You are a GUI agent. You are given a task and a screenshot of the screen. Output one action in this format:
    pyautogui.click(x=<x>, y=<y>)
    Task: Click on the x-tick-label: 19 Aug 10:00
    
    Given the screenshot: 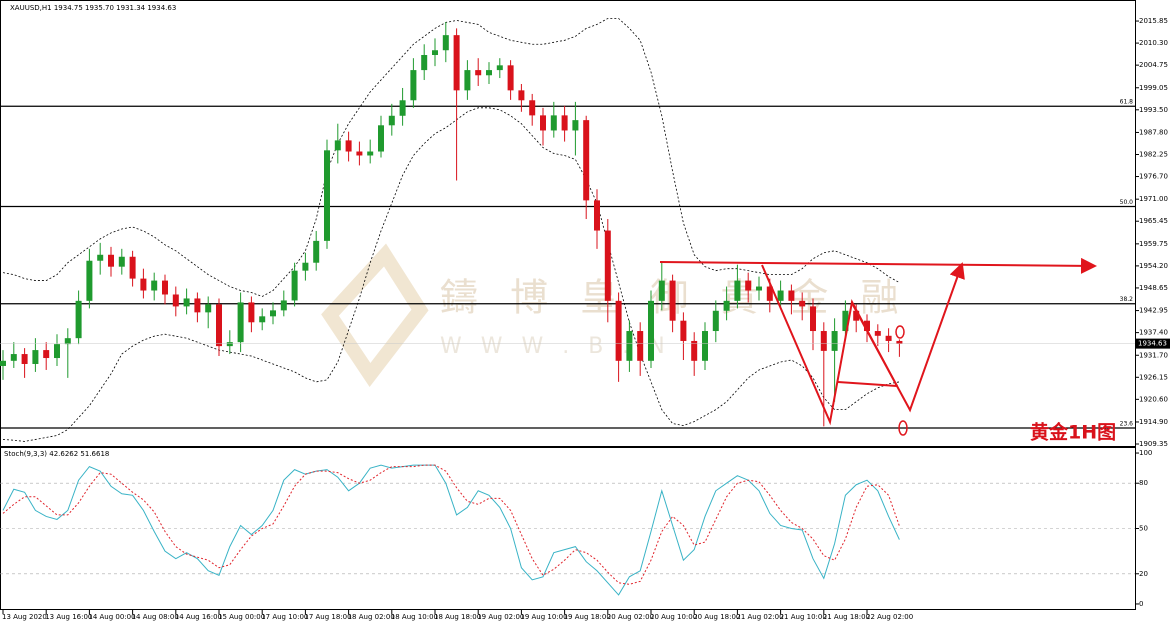 What is the action you would take?
    pyautogui.click(x=543, y=617)
    